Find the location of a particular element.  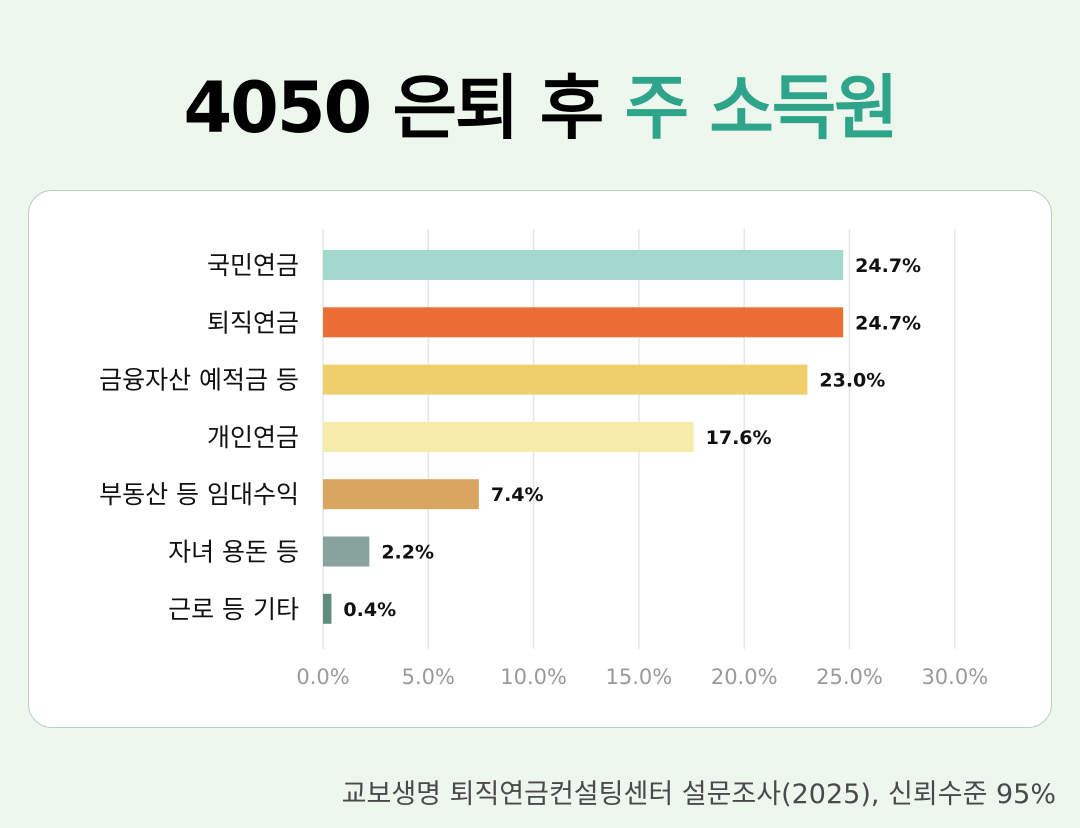

x-tick-label: 10.0% is located at coordinates (533, 677).